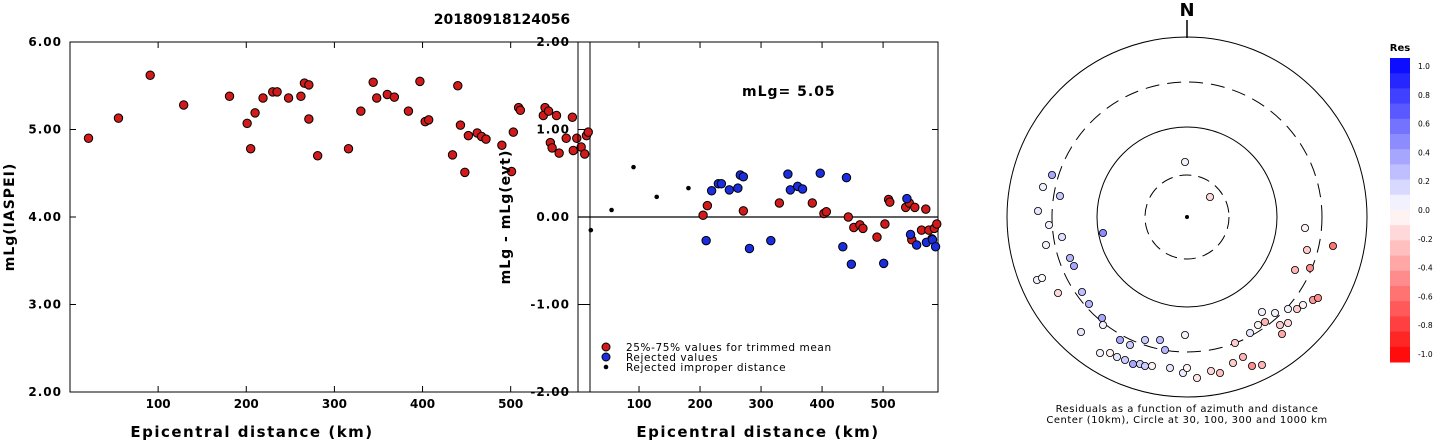 This screenshot has height=445, width=1437. What do you see at coordinates (1185, 269) in the screenshot?
I see `polar-points` at bounding box center [1185, 269].